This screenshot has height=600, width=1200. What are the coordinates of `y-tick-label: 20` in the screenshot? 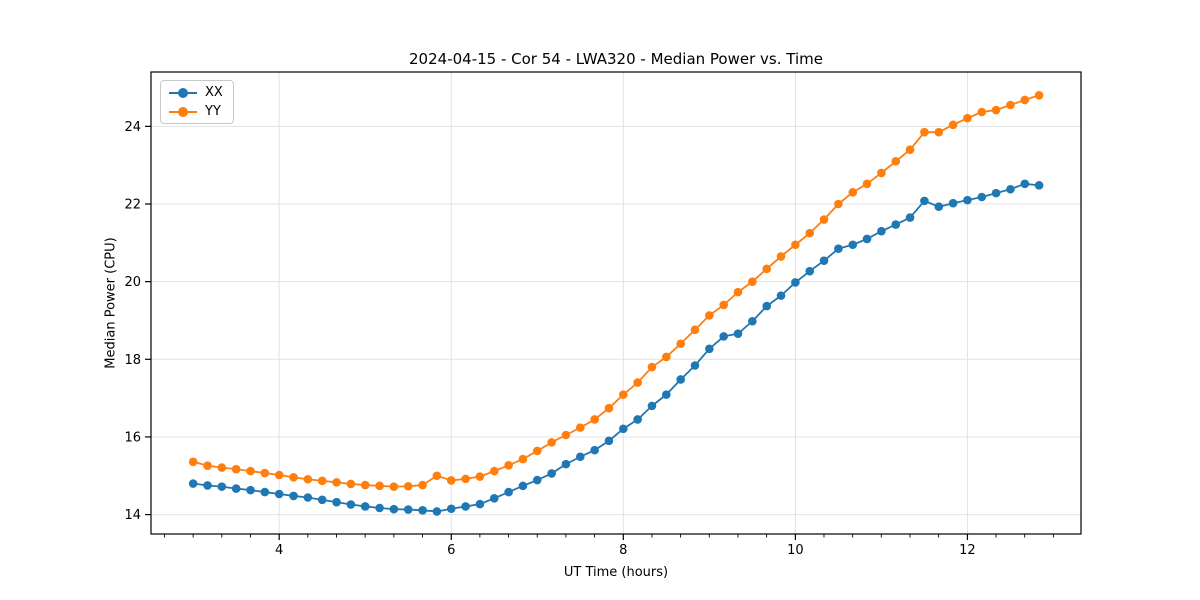 It's located at (132, 282).